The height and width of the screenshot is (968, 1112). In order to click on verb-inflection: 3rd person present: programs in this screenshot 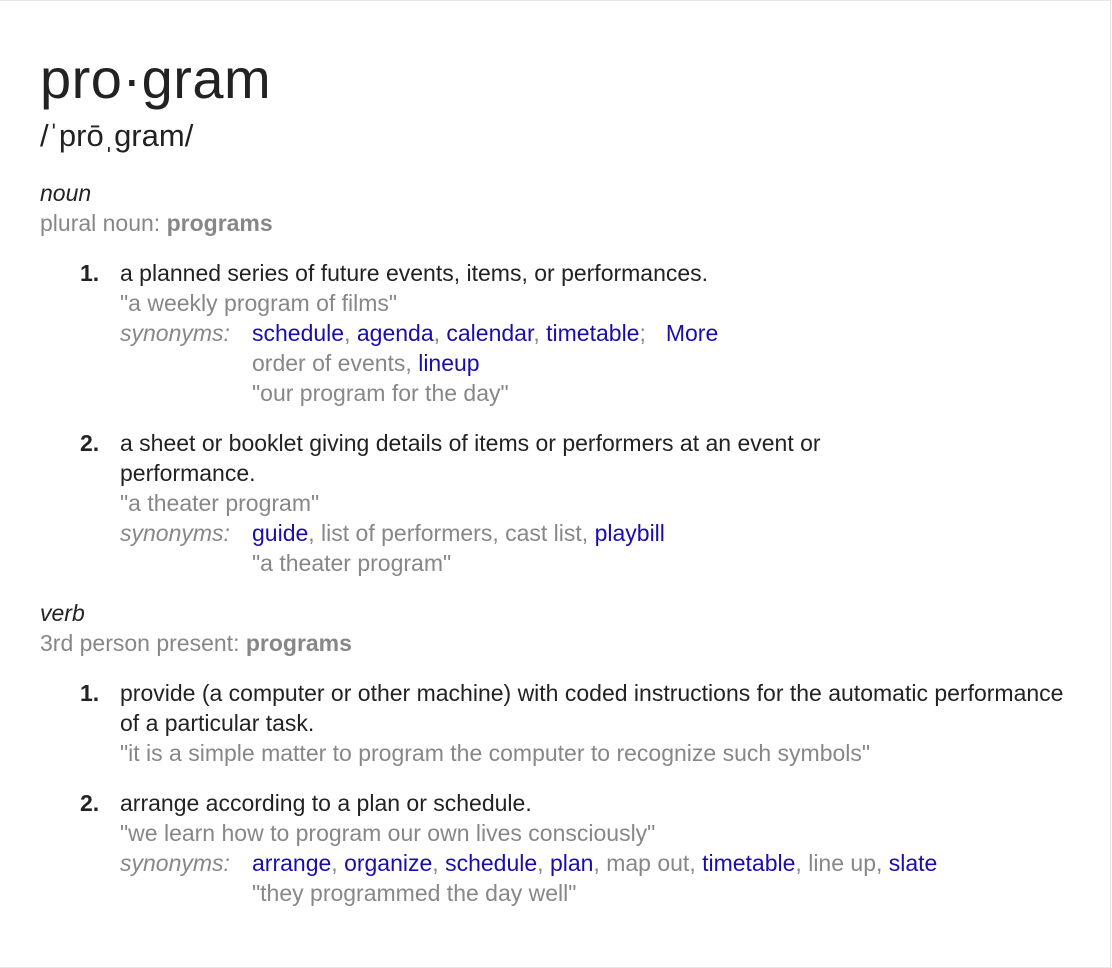, I will do `click(196, 643)`.